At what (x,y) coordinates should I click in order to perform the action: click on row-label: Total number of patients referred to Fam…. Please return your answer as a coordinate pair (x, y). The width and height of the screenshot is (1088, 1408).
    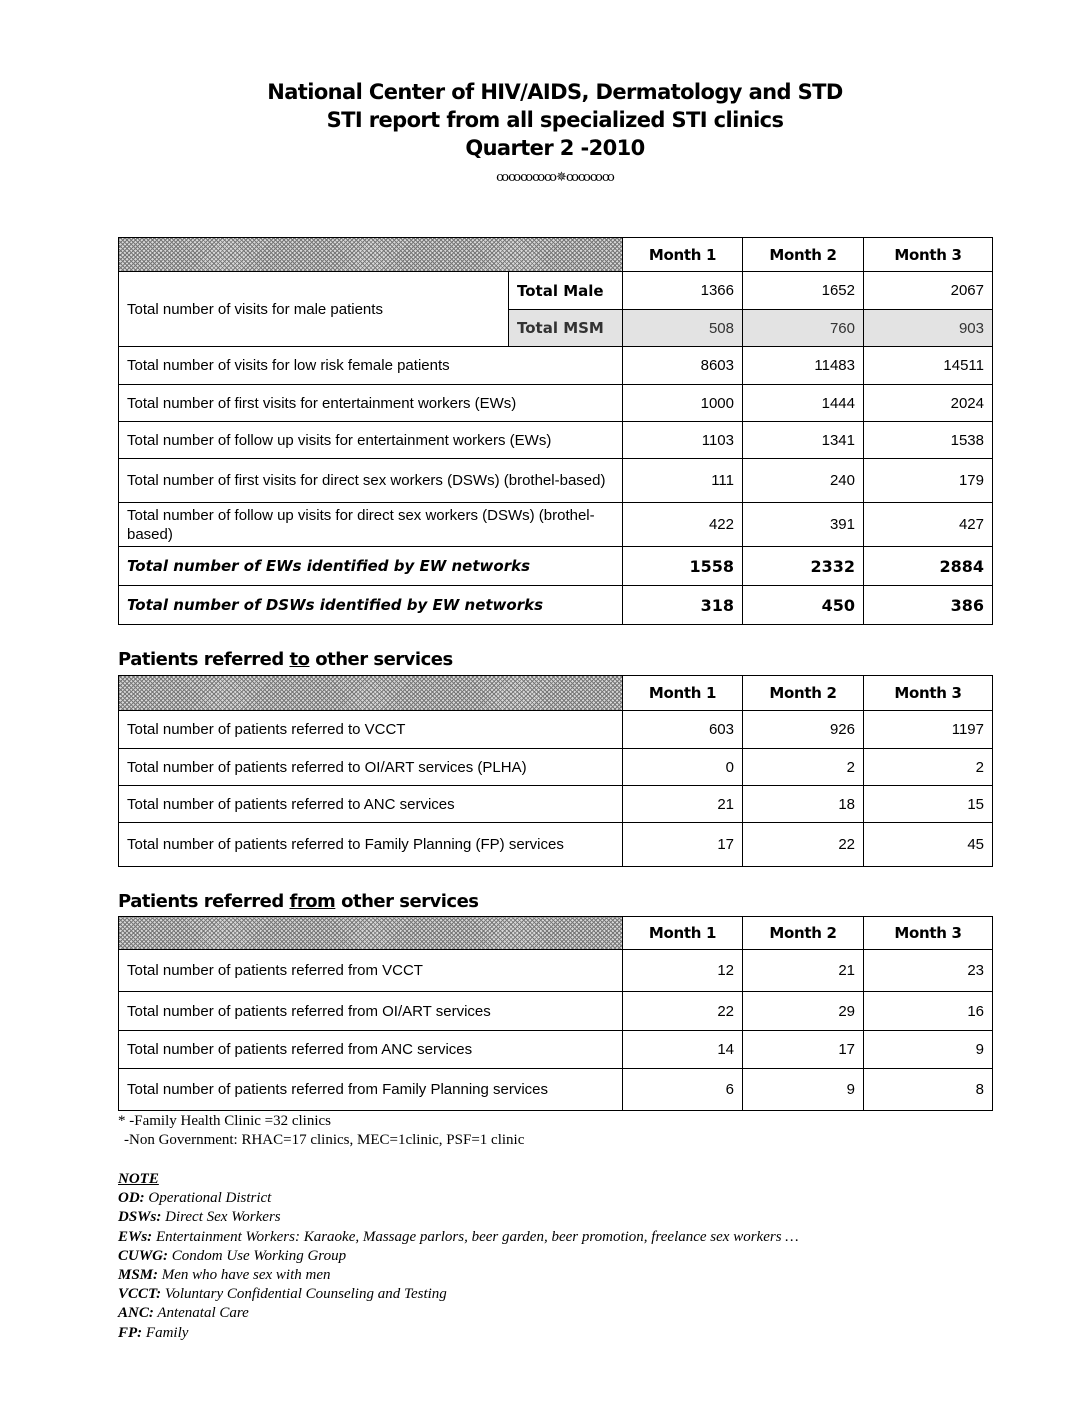
    Looking at the image, I should click on (370, 844).